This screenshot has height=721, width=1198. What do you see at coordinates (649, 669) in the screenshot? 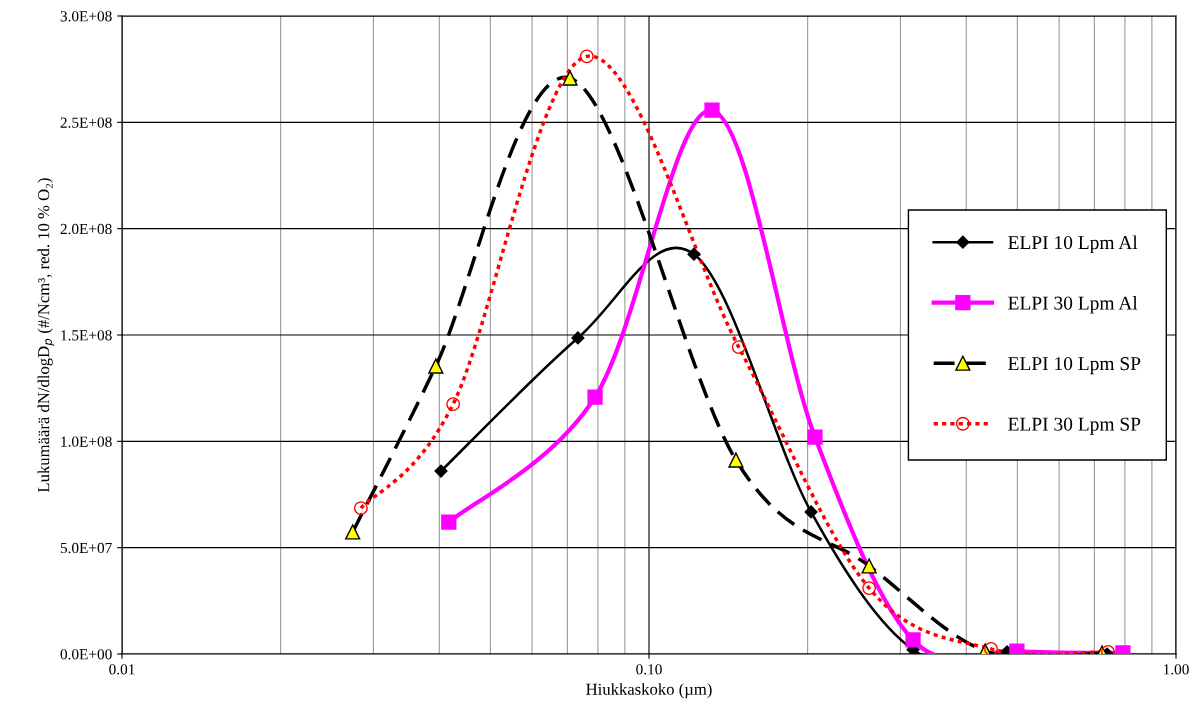
I see `x-tick-label: 0.10` at bounding box center [649, 669].